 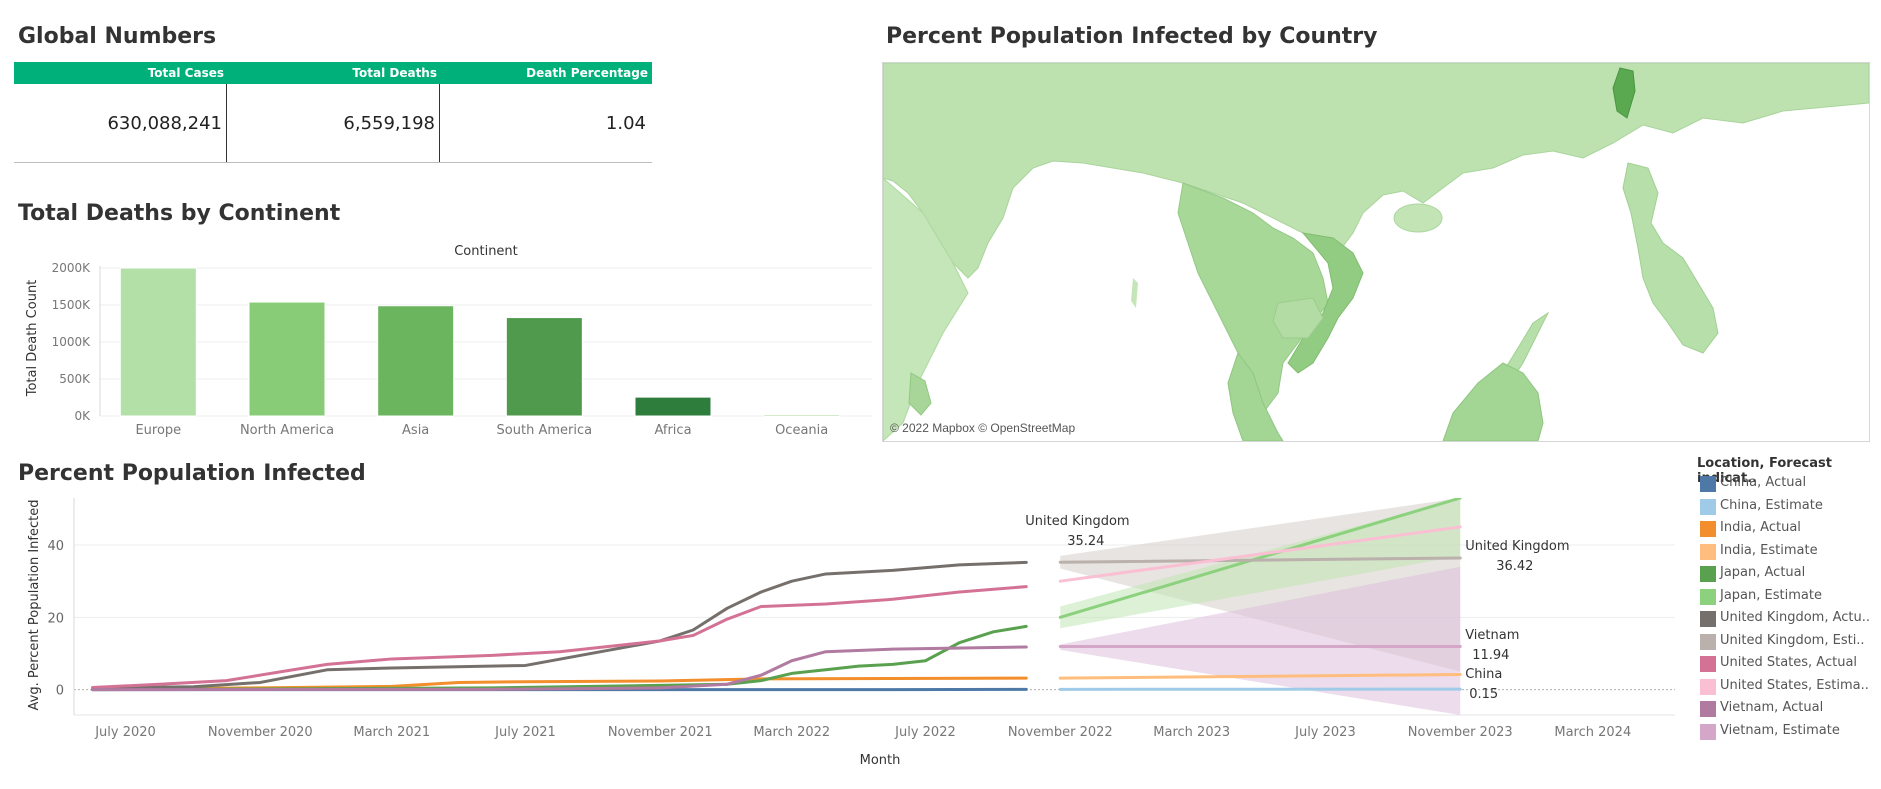 What do you see at coordinates (287, 430) in the screenshot?
I see `x-tick-label: North America` at bounding box center [287, 430].